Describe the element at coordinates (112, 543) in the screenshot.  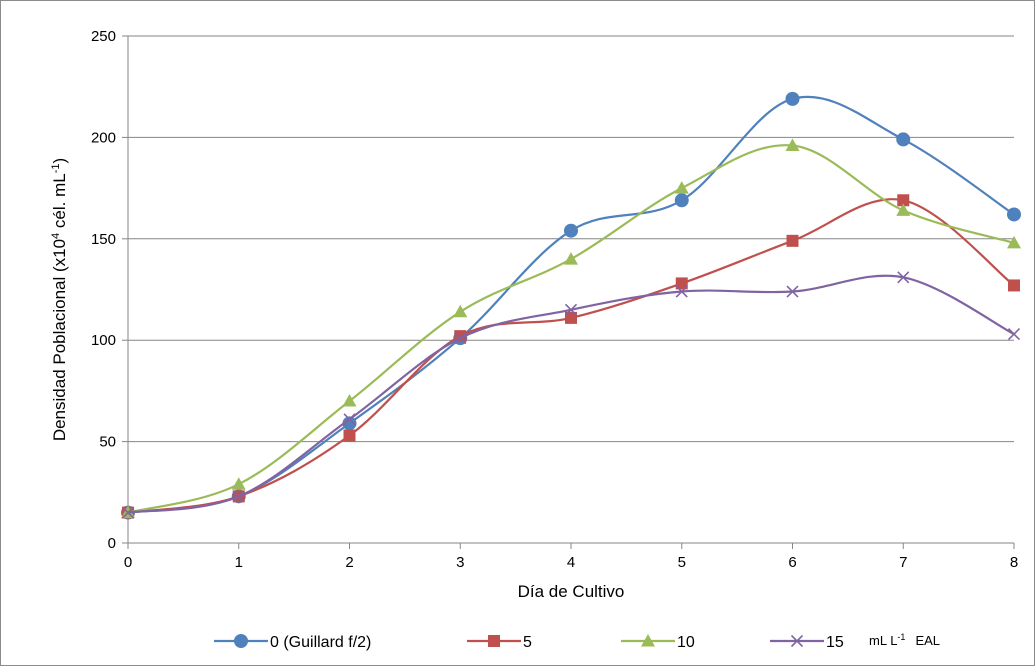
I see `y-tick-label: 0` at that location.